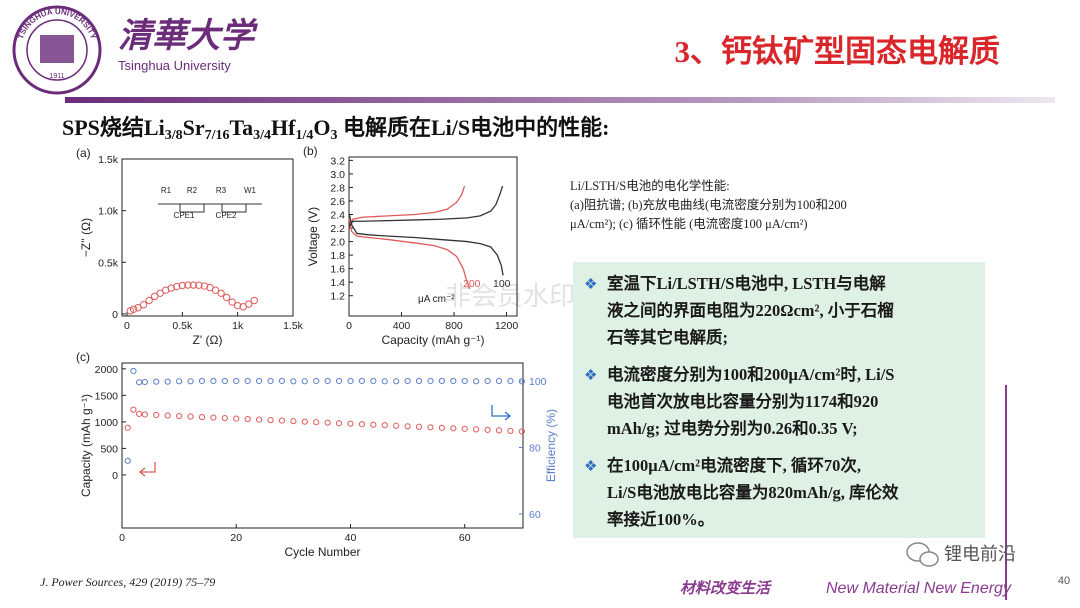 The width and height of the screenshot is (1080, 608). Describe the element at coordinates (980, 554) in the screenshot. I see `source: 锂电前沿` at that location.